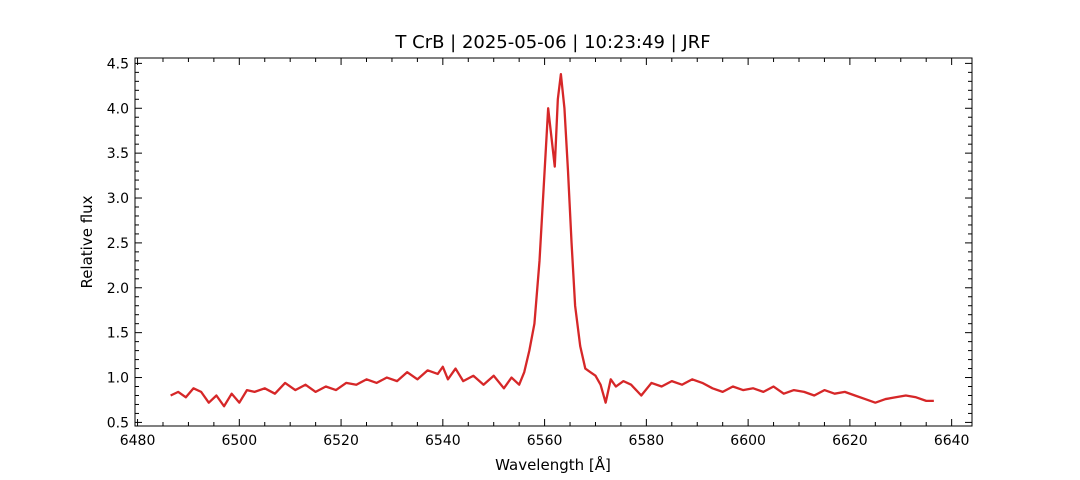  I want to click on x-tick-label: 6560, so click(545, 441).